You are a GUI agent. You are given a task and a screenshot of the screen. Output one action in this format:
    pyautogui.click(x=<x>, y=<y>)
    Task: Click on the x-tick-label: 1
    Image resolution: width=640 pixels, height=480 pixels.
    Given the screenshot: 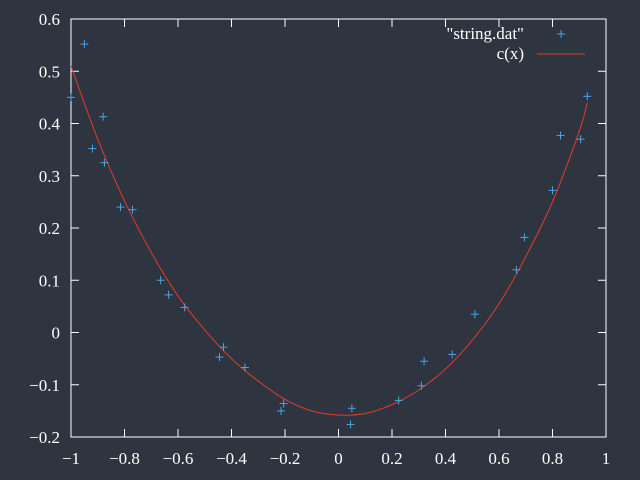 What is the action you would take?
    pyautogui.click(x=606, y=458)
    